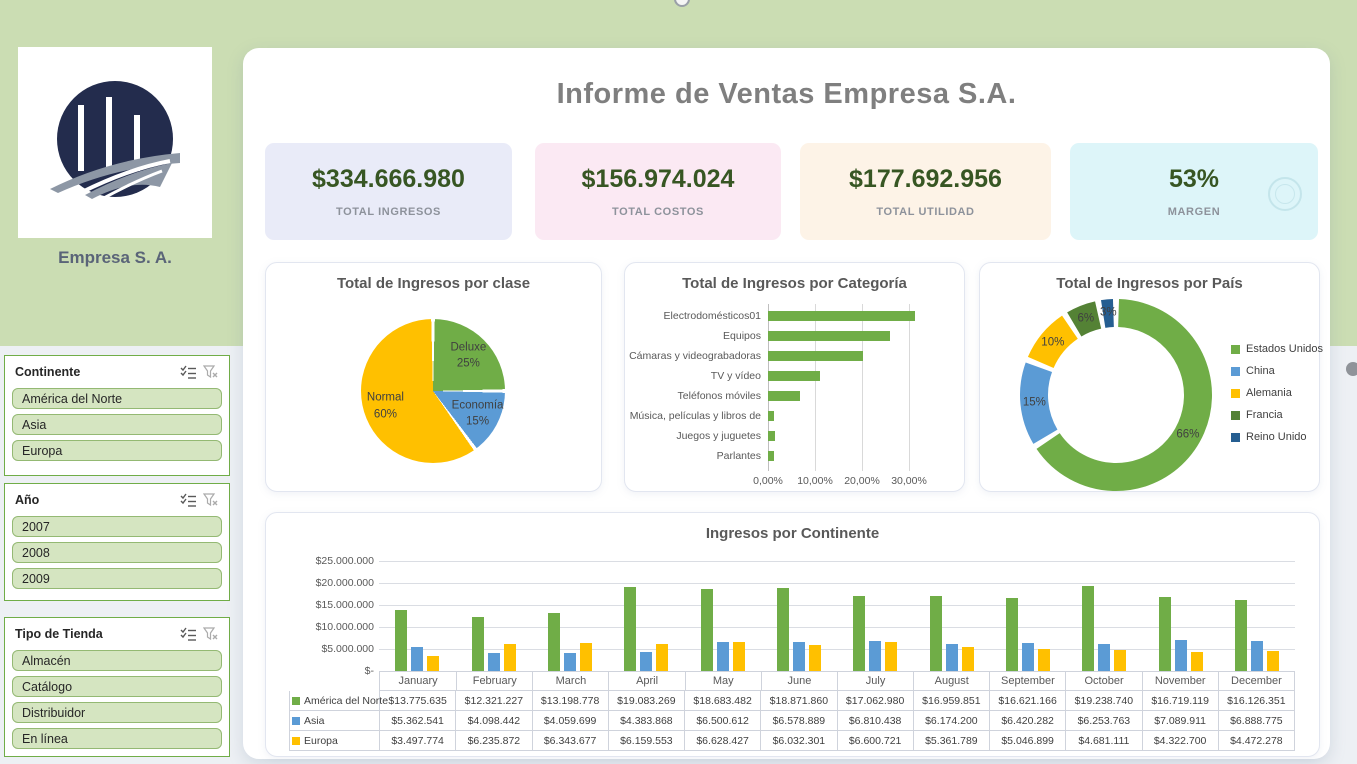 The width and height of the screenshot is (1357, 764). I want to click on pie-slice-label: Deluxe 25%, so click(468, 355).